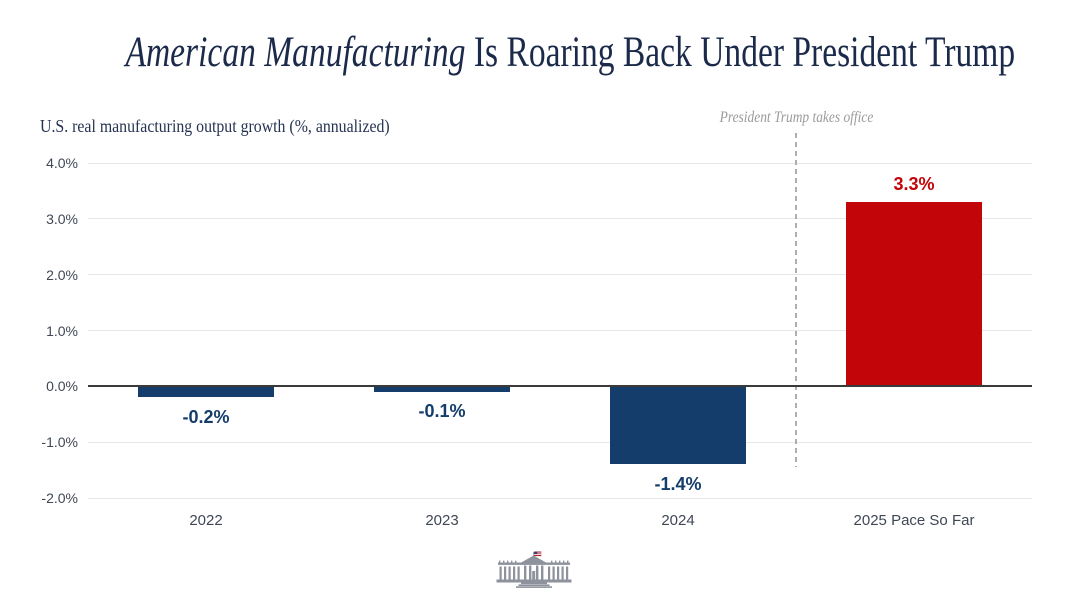 This screenshot has width=1067, height=600. I want to click on bar-value-label: -1.4%, so click(678, 483).